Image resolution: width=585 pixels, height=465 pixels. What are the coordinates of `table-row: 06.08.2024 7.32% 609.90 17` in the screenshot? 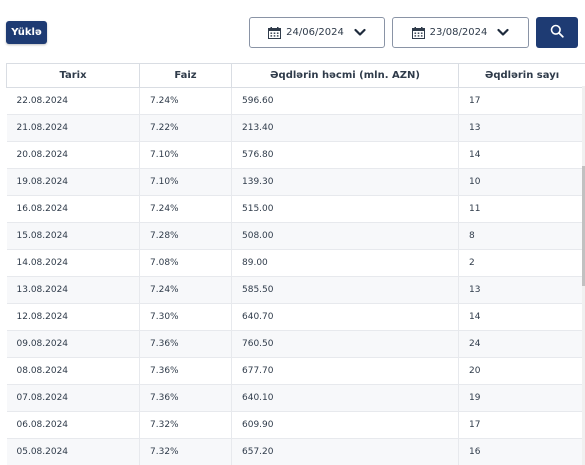 It's located at (295, 425).